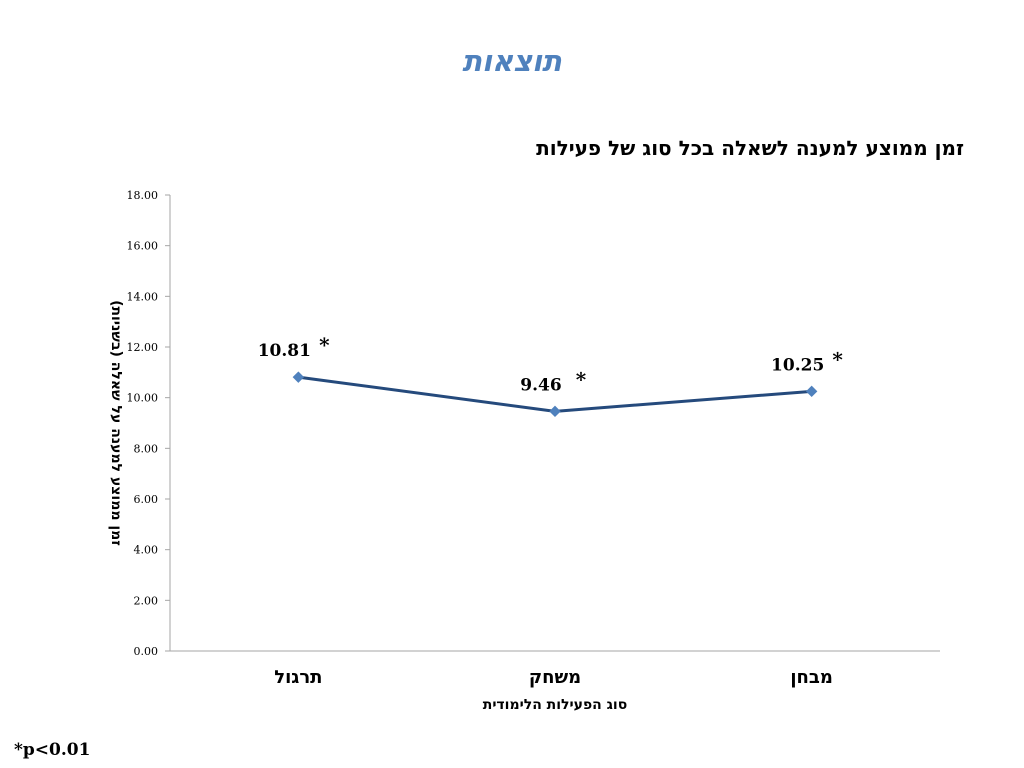 This screenshot has height=768, width=1024. I want to click on x-category-label: תרגול, so click(298, 677).